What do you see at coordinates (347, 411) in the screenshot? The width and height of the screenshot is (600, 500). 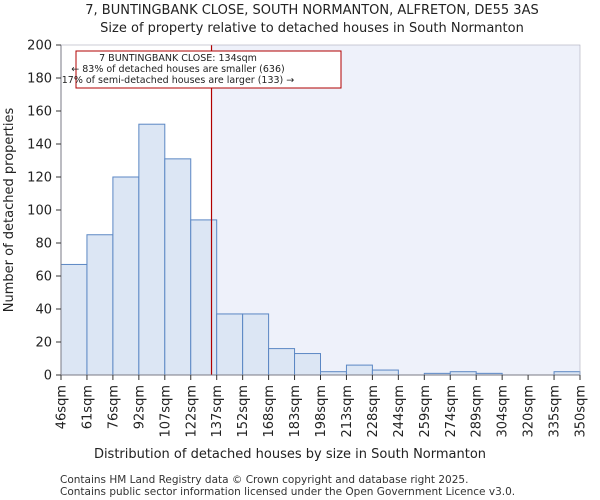 I see `x-tick-label-213sqm: 213sqm` at bounding box center [347, 411].